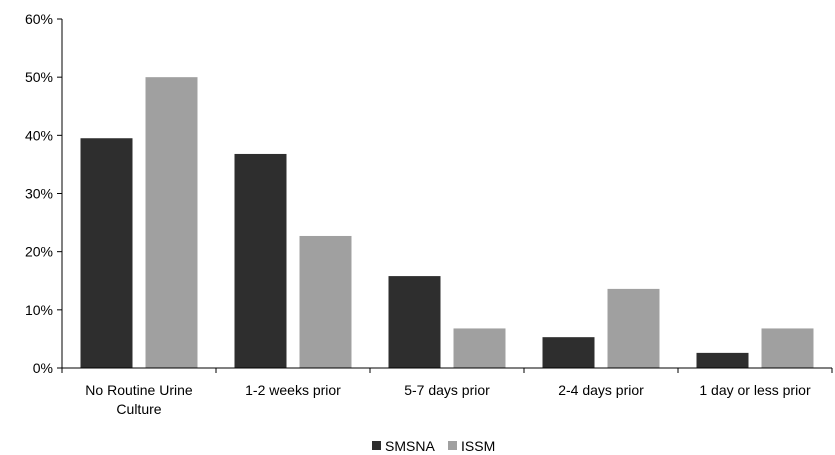  What do you see at coordinates (39, 310) in the screenshot?
I see `y-tick-label: 10%` at bounding box center [39, 310].